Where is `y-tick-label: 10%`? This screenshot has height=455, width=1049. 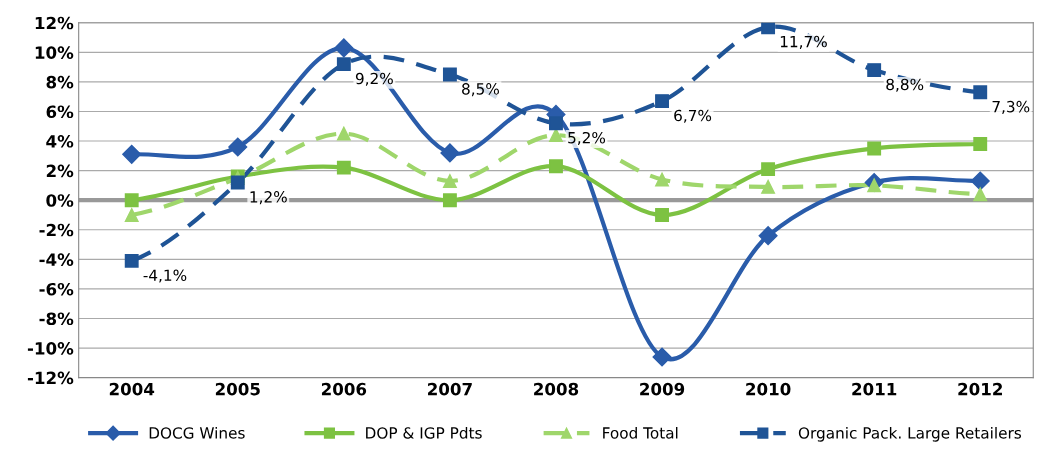
y-tick-label: 10% is located at coordinates (54, 52).